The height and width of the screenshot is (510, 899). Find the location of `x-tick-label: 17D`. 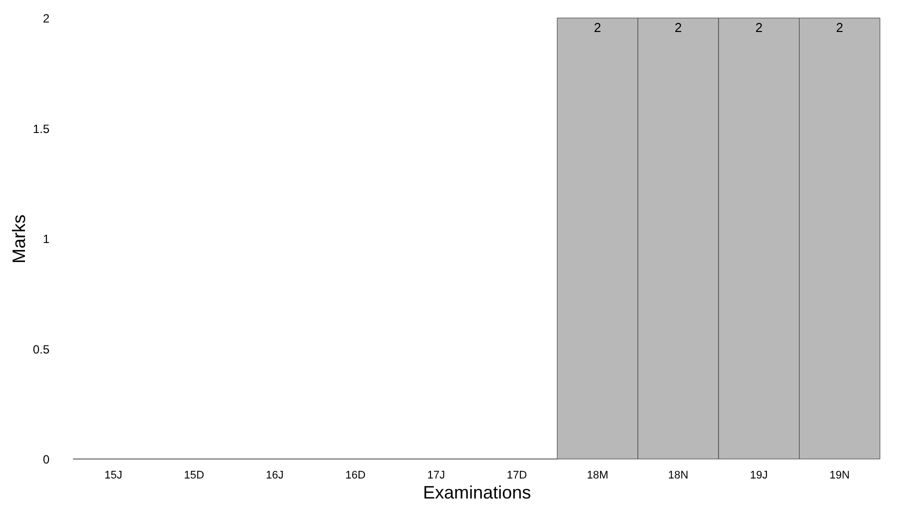

x-tick-label: 17D is located at coordinates (516, 476).